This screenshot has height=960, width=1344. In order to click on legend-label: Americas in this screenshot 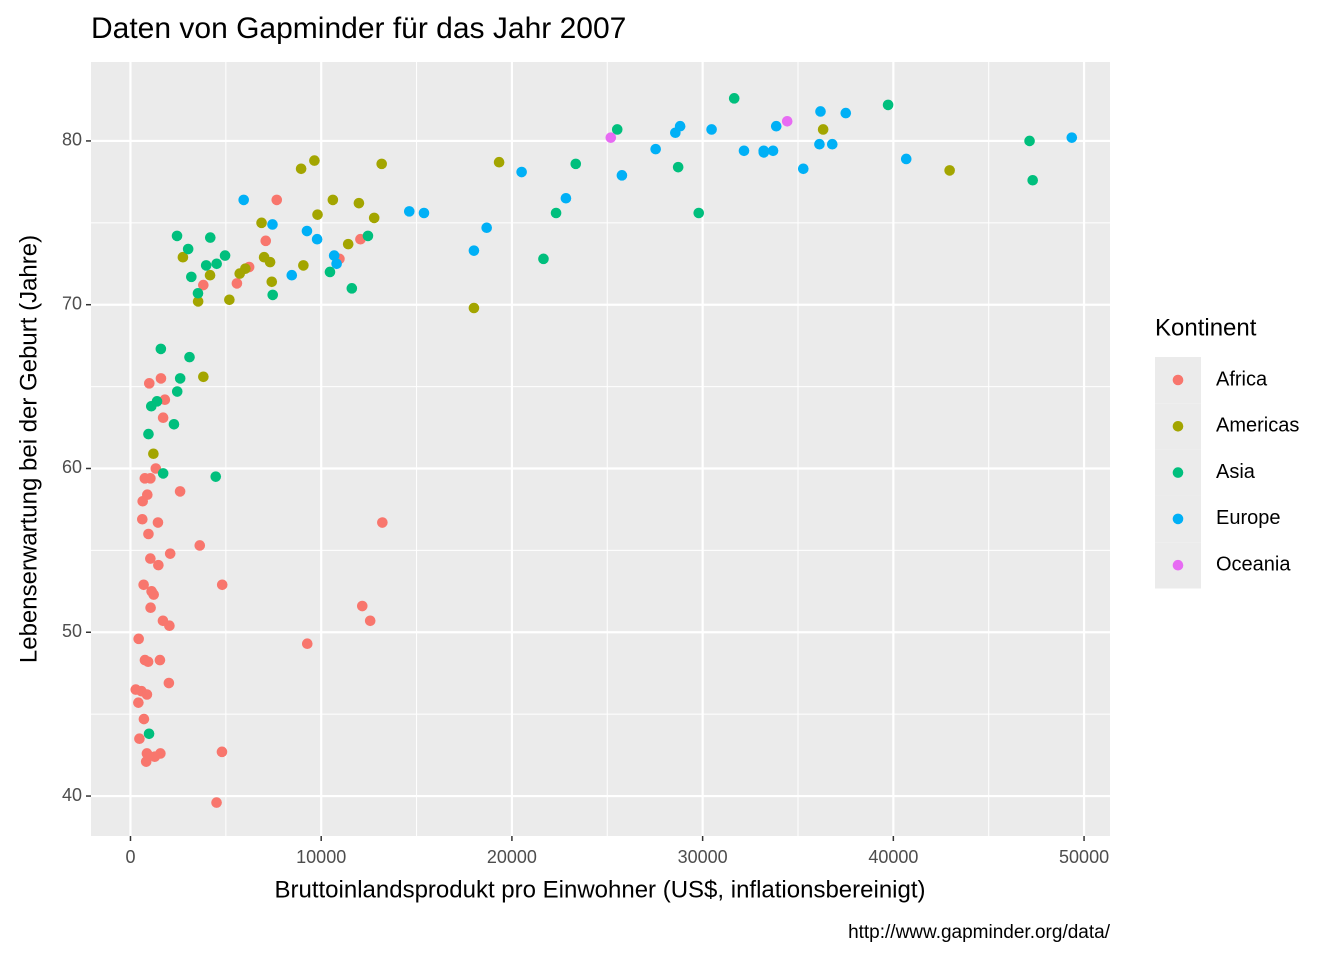, I will do `click(1257, 426)`.